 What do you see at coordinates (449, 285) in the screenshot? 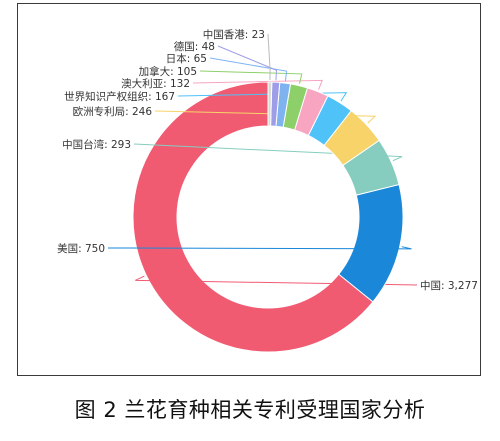
I see `slice-label-0: 中国: 3,277` at bounding box center [449, 285].